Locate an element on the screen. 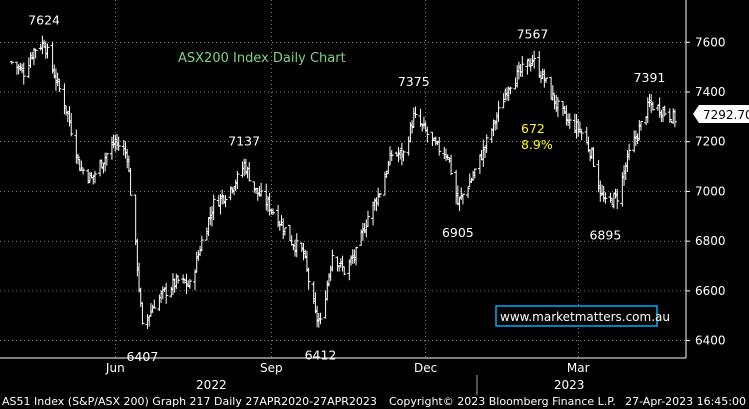  y-tick-label: 7000 is located at coordinates (710, 191).